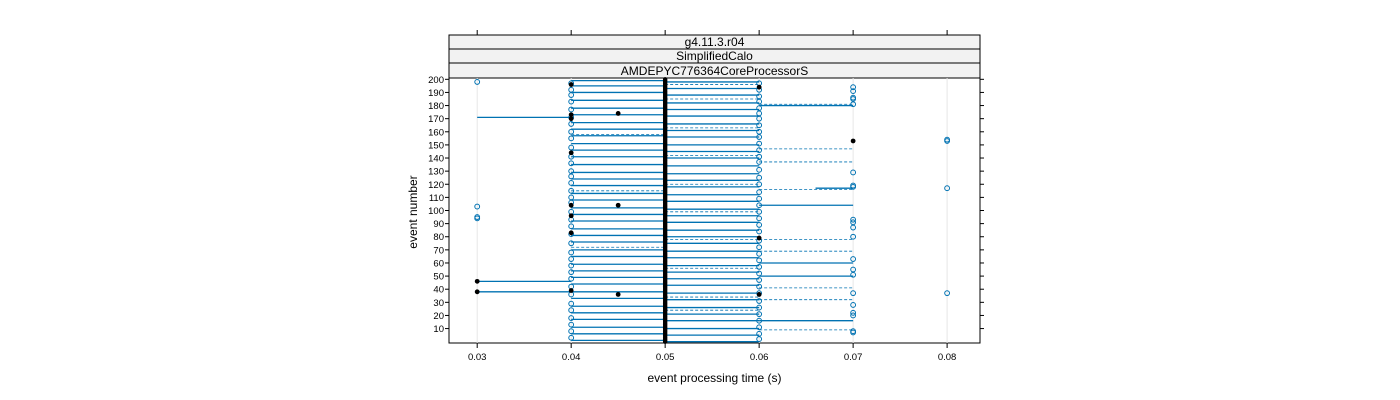 The height and width of the screenshot is (400, 1400). Describe the element at coordinates (436, 106) in the screenshot. I see `y-tick-label-17: 180` at that location.